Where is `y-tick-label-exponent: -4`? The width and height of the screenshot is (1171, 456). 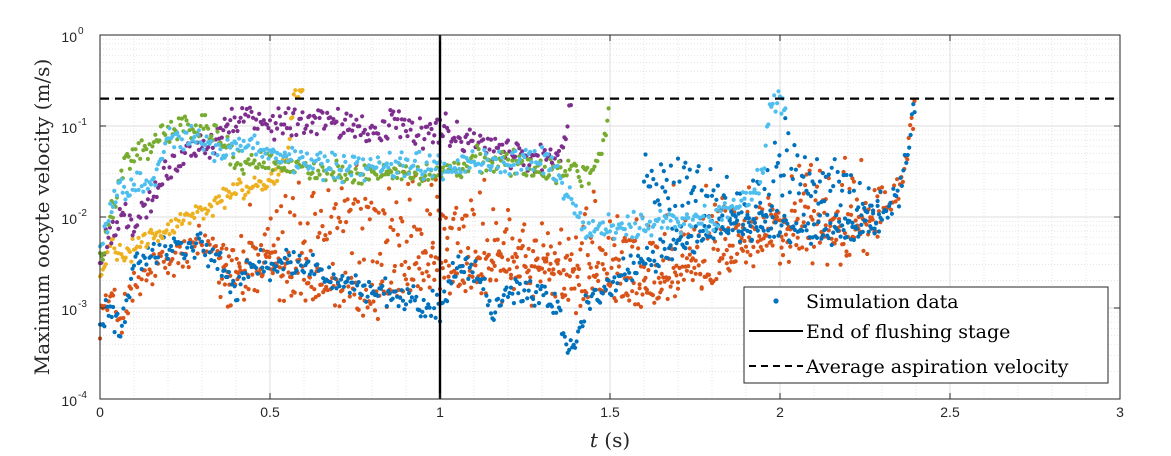 y-tick-label-exponent: -4 is located at coordinates (82, 395).